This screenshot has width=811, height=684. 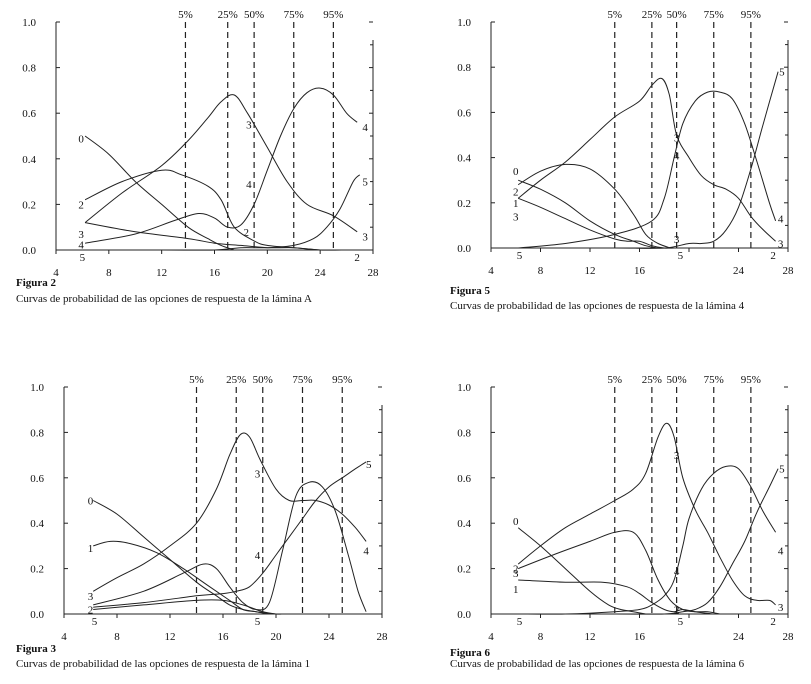 What do you see at coordinates (185, 15) in the screenshot?
I see `percentile-label: 5%` at bounding box center [185, 15].